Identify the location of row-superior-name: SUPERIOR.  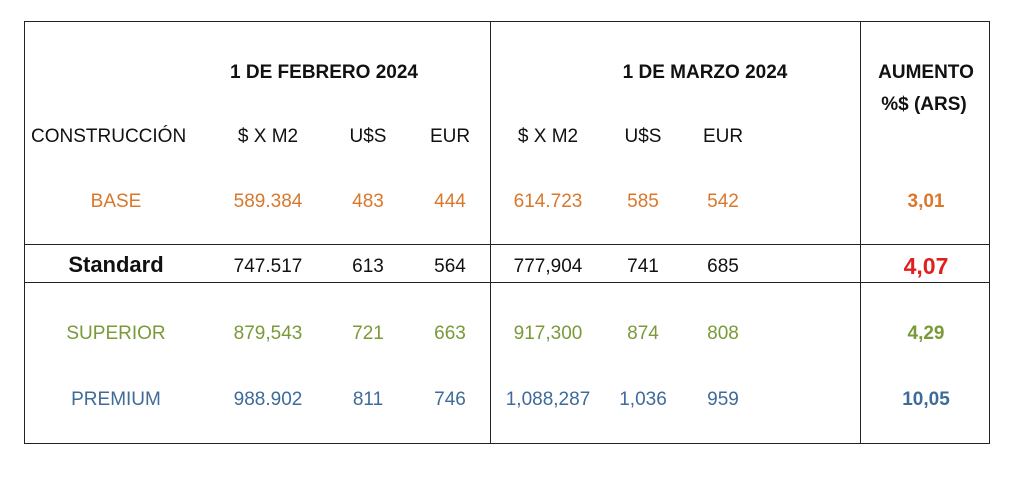
(116, 333).